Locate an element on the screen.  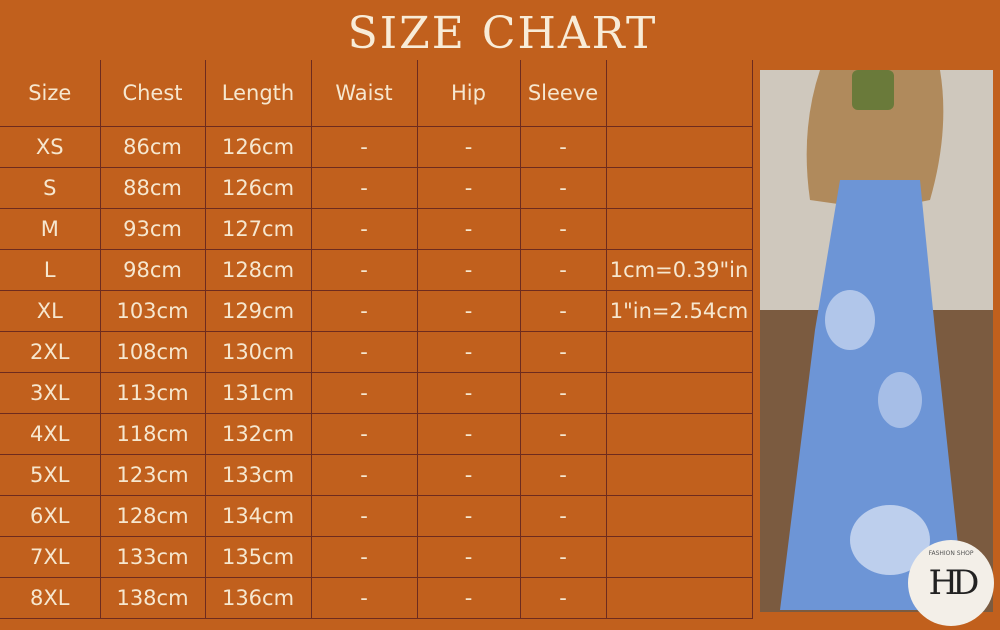
table-row: L 98cm 128cm - - -1cm=0.39"in is located at coordinates (376, 270).